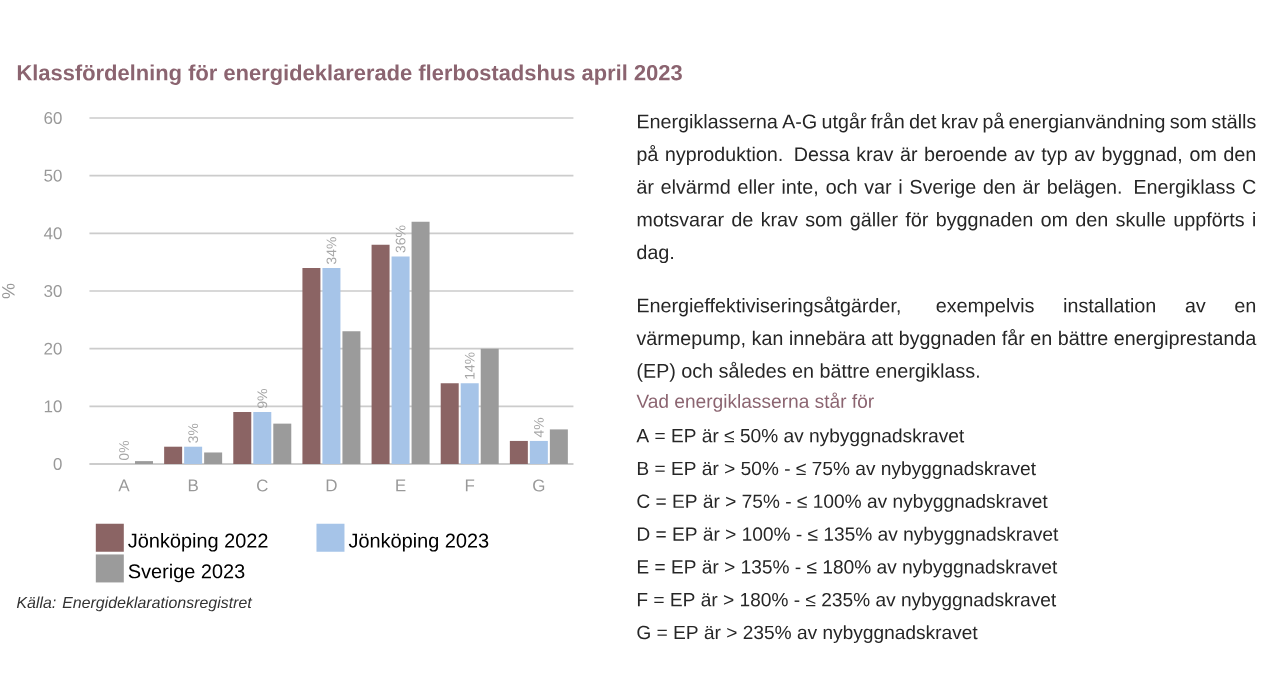 This screenshot has height=700, width=1280. Describe the element at coordinates (539, 485) in the screenshot. I see `x-tick-label: G` at that location.